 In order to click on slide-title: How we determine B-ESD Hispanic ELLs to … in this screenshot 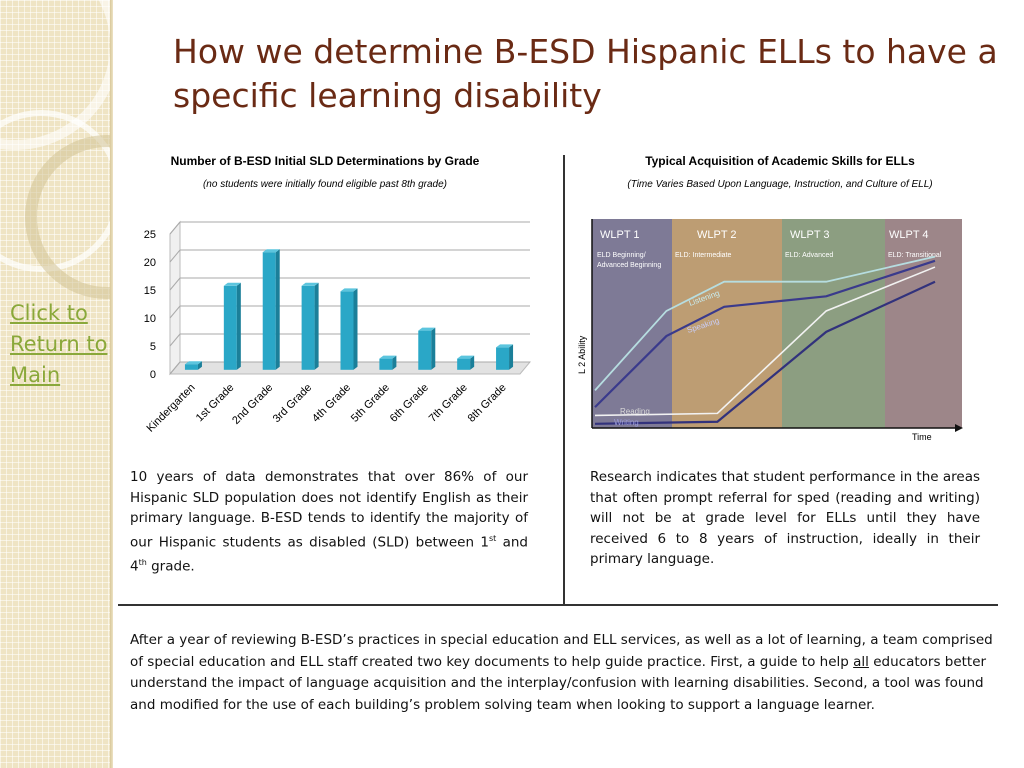, I will do `click(585, 73)`.